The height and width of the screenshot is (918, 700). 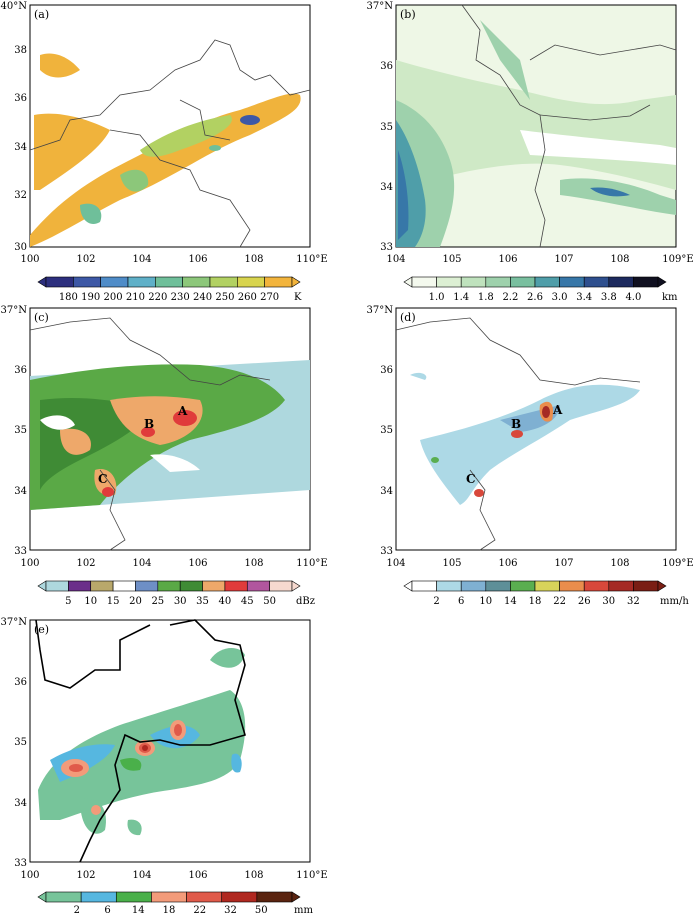 I want to click on y-tick: 35, so click(x=20, y=430).